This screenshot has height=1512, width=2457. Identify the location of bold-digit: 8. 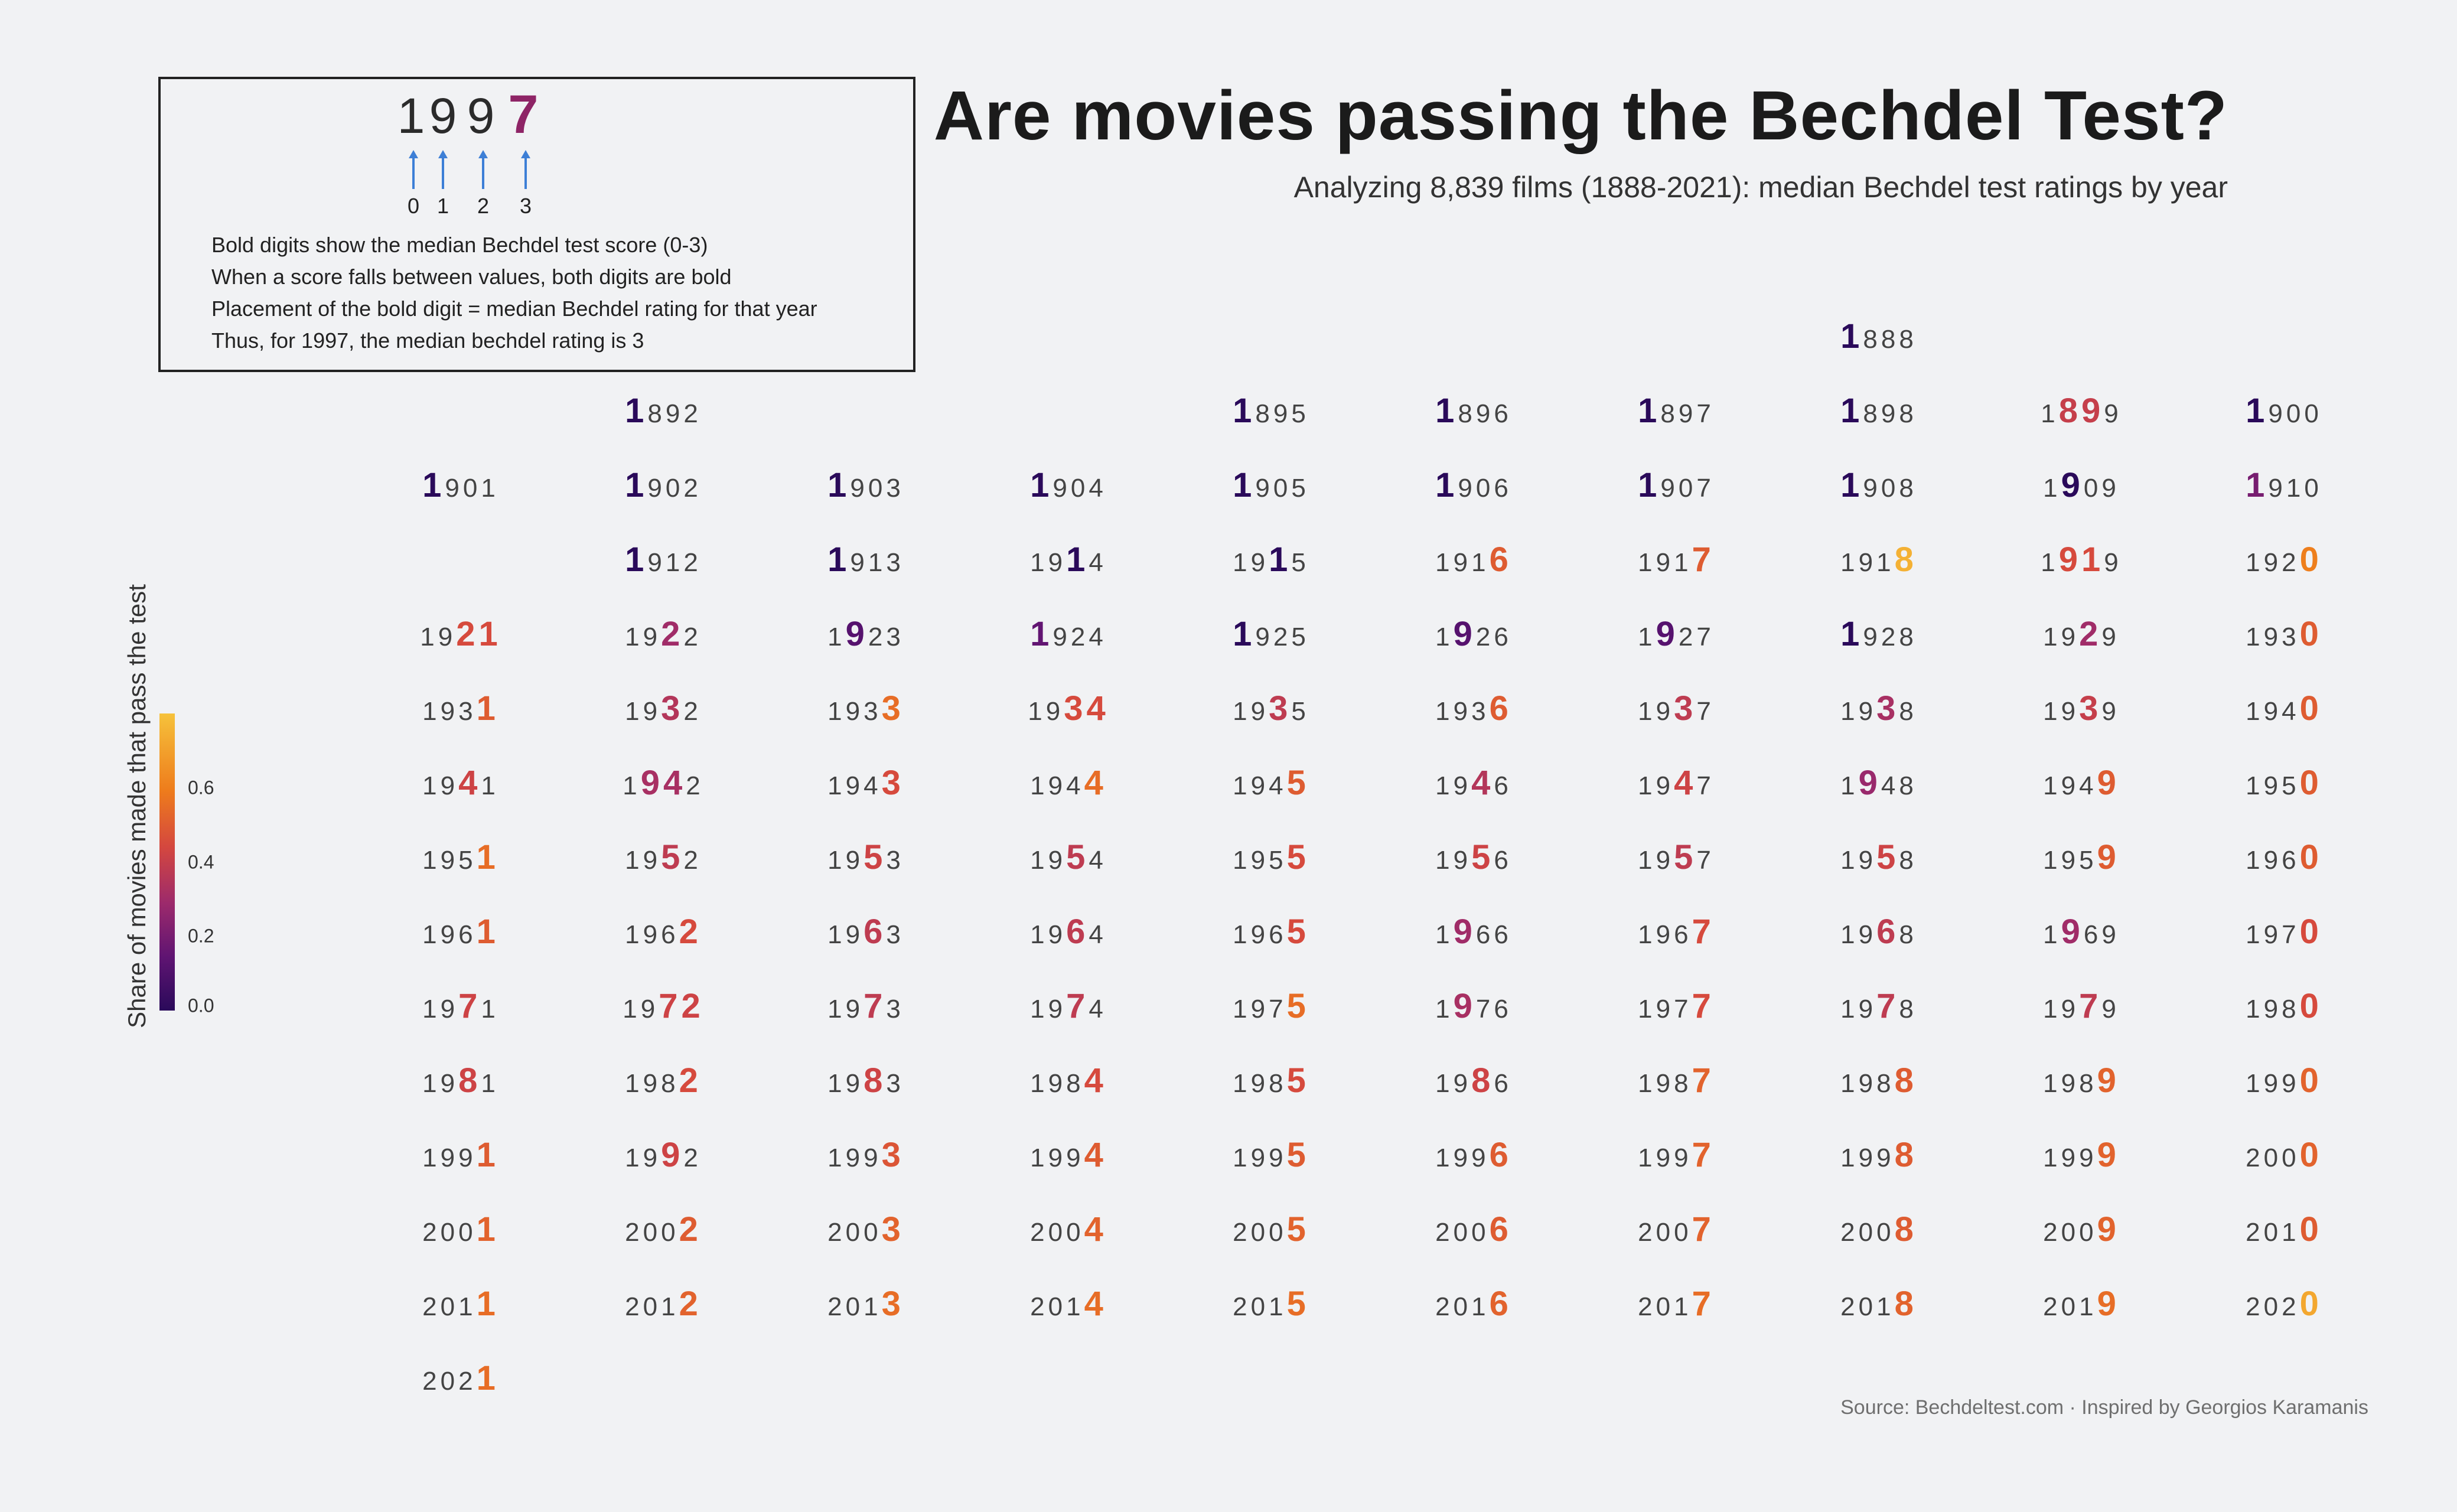
(469, 1080).